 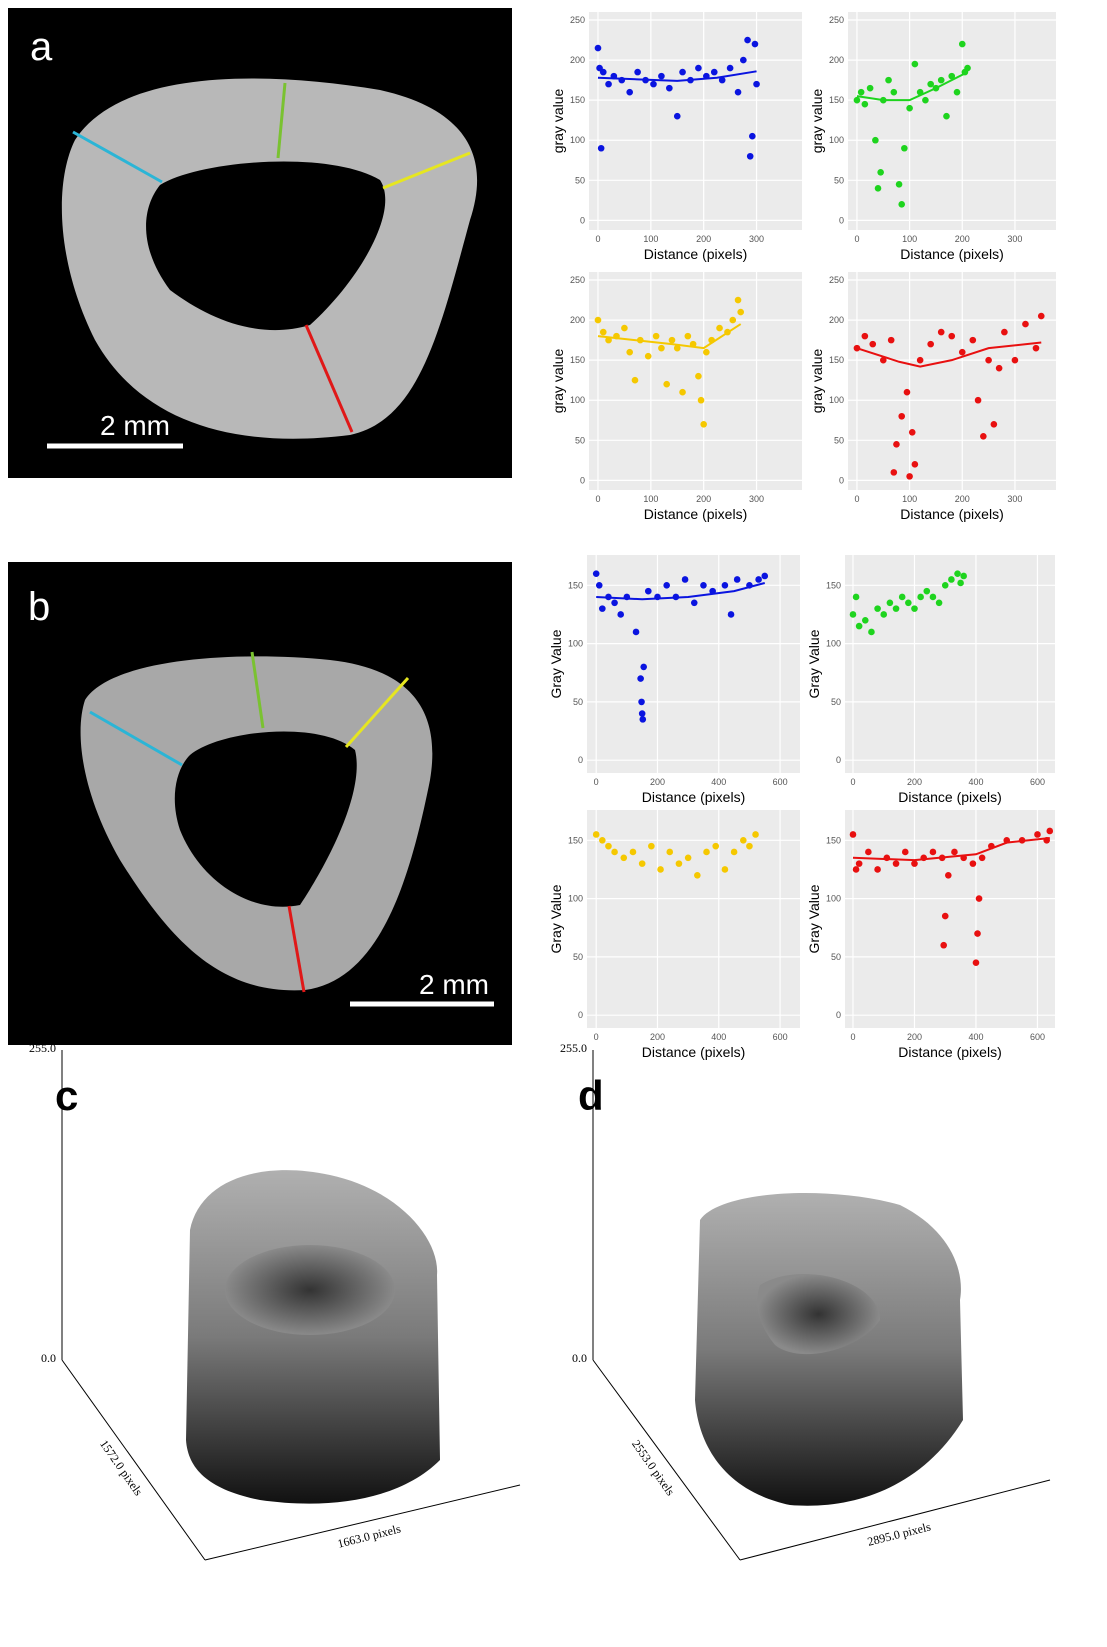 I want to click on y-tick-label: 200, so click(x=836, y=320).